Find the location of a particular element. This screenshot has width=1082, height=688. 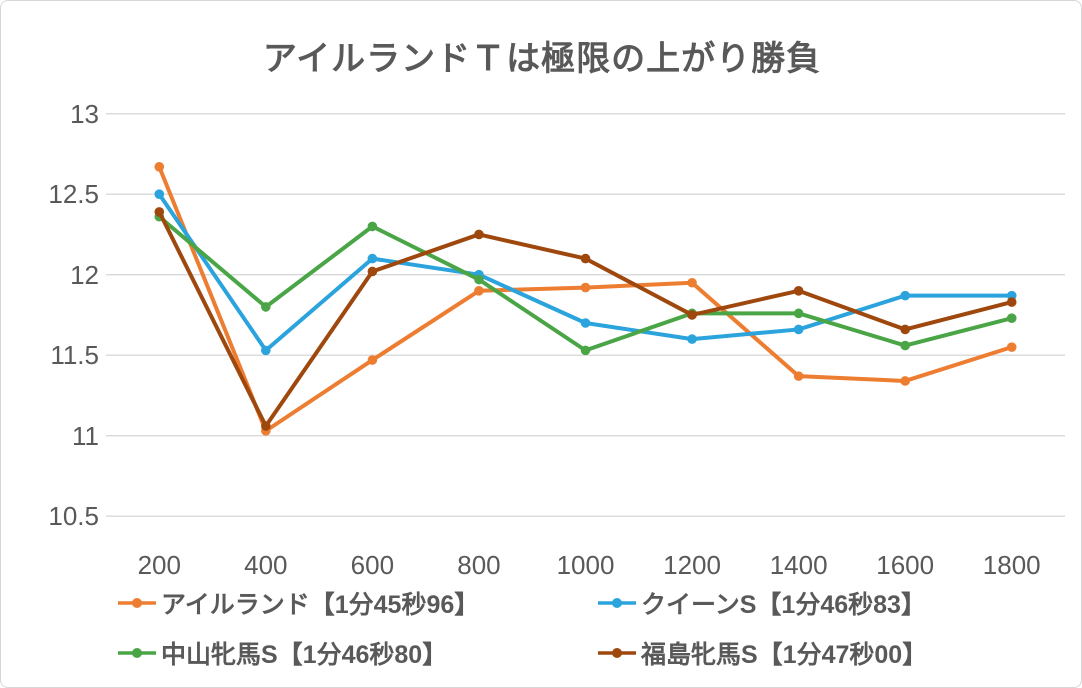

y-tick-label: 11.5 is located at coordinates (74, 355).